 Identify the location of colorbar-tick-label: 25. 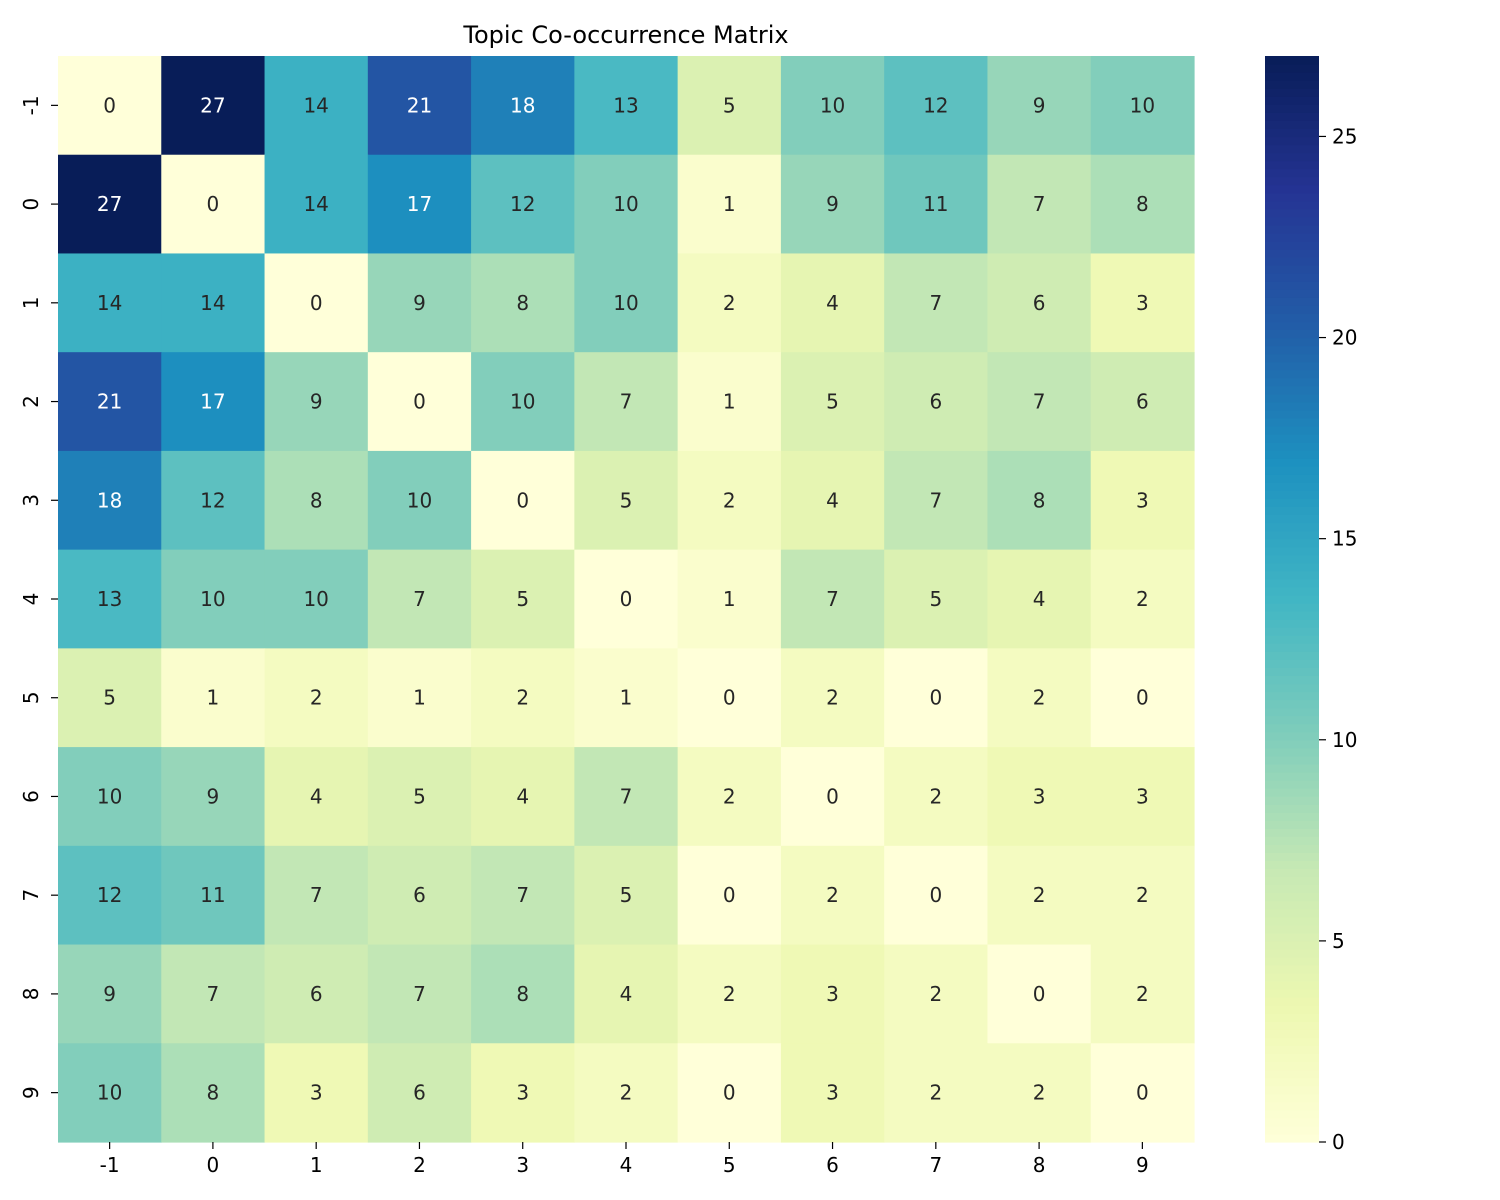
(1344, 136).